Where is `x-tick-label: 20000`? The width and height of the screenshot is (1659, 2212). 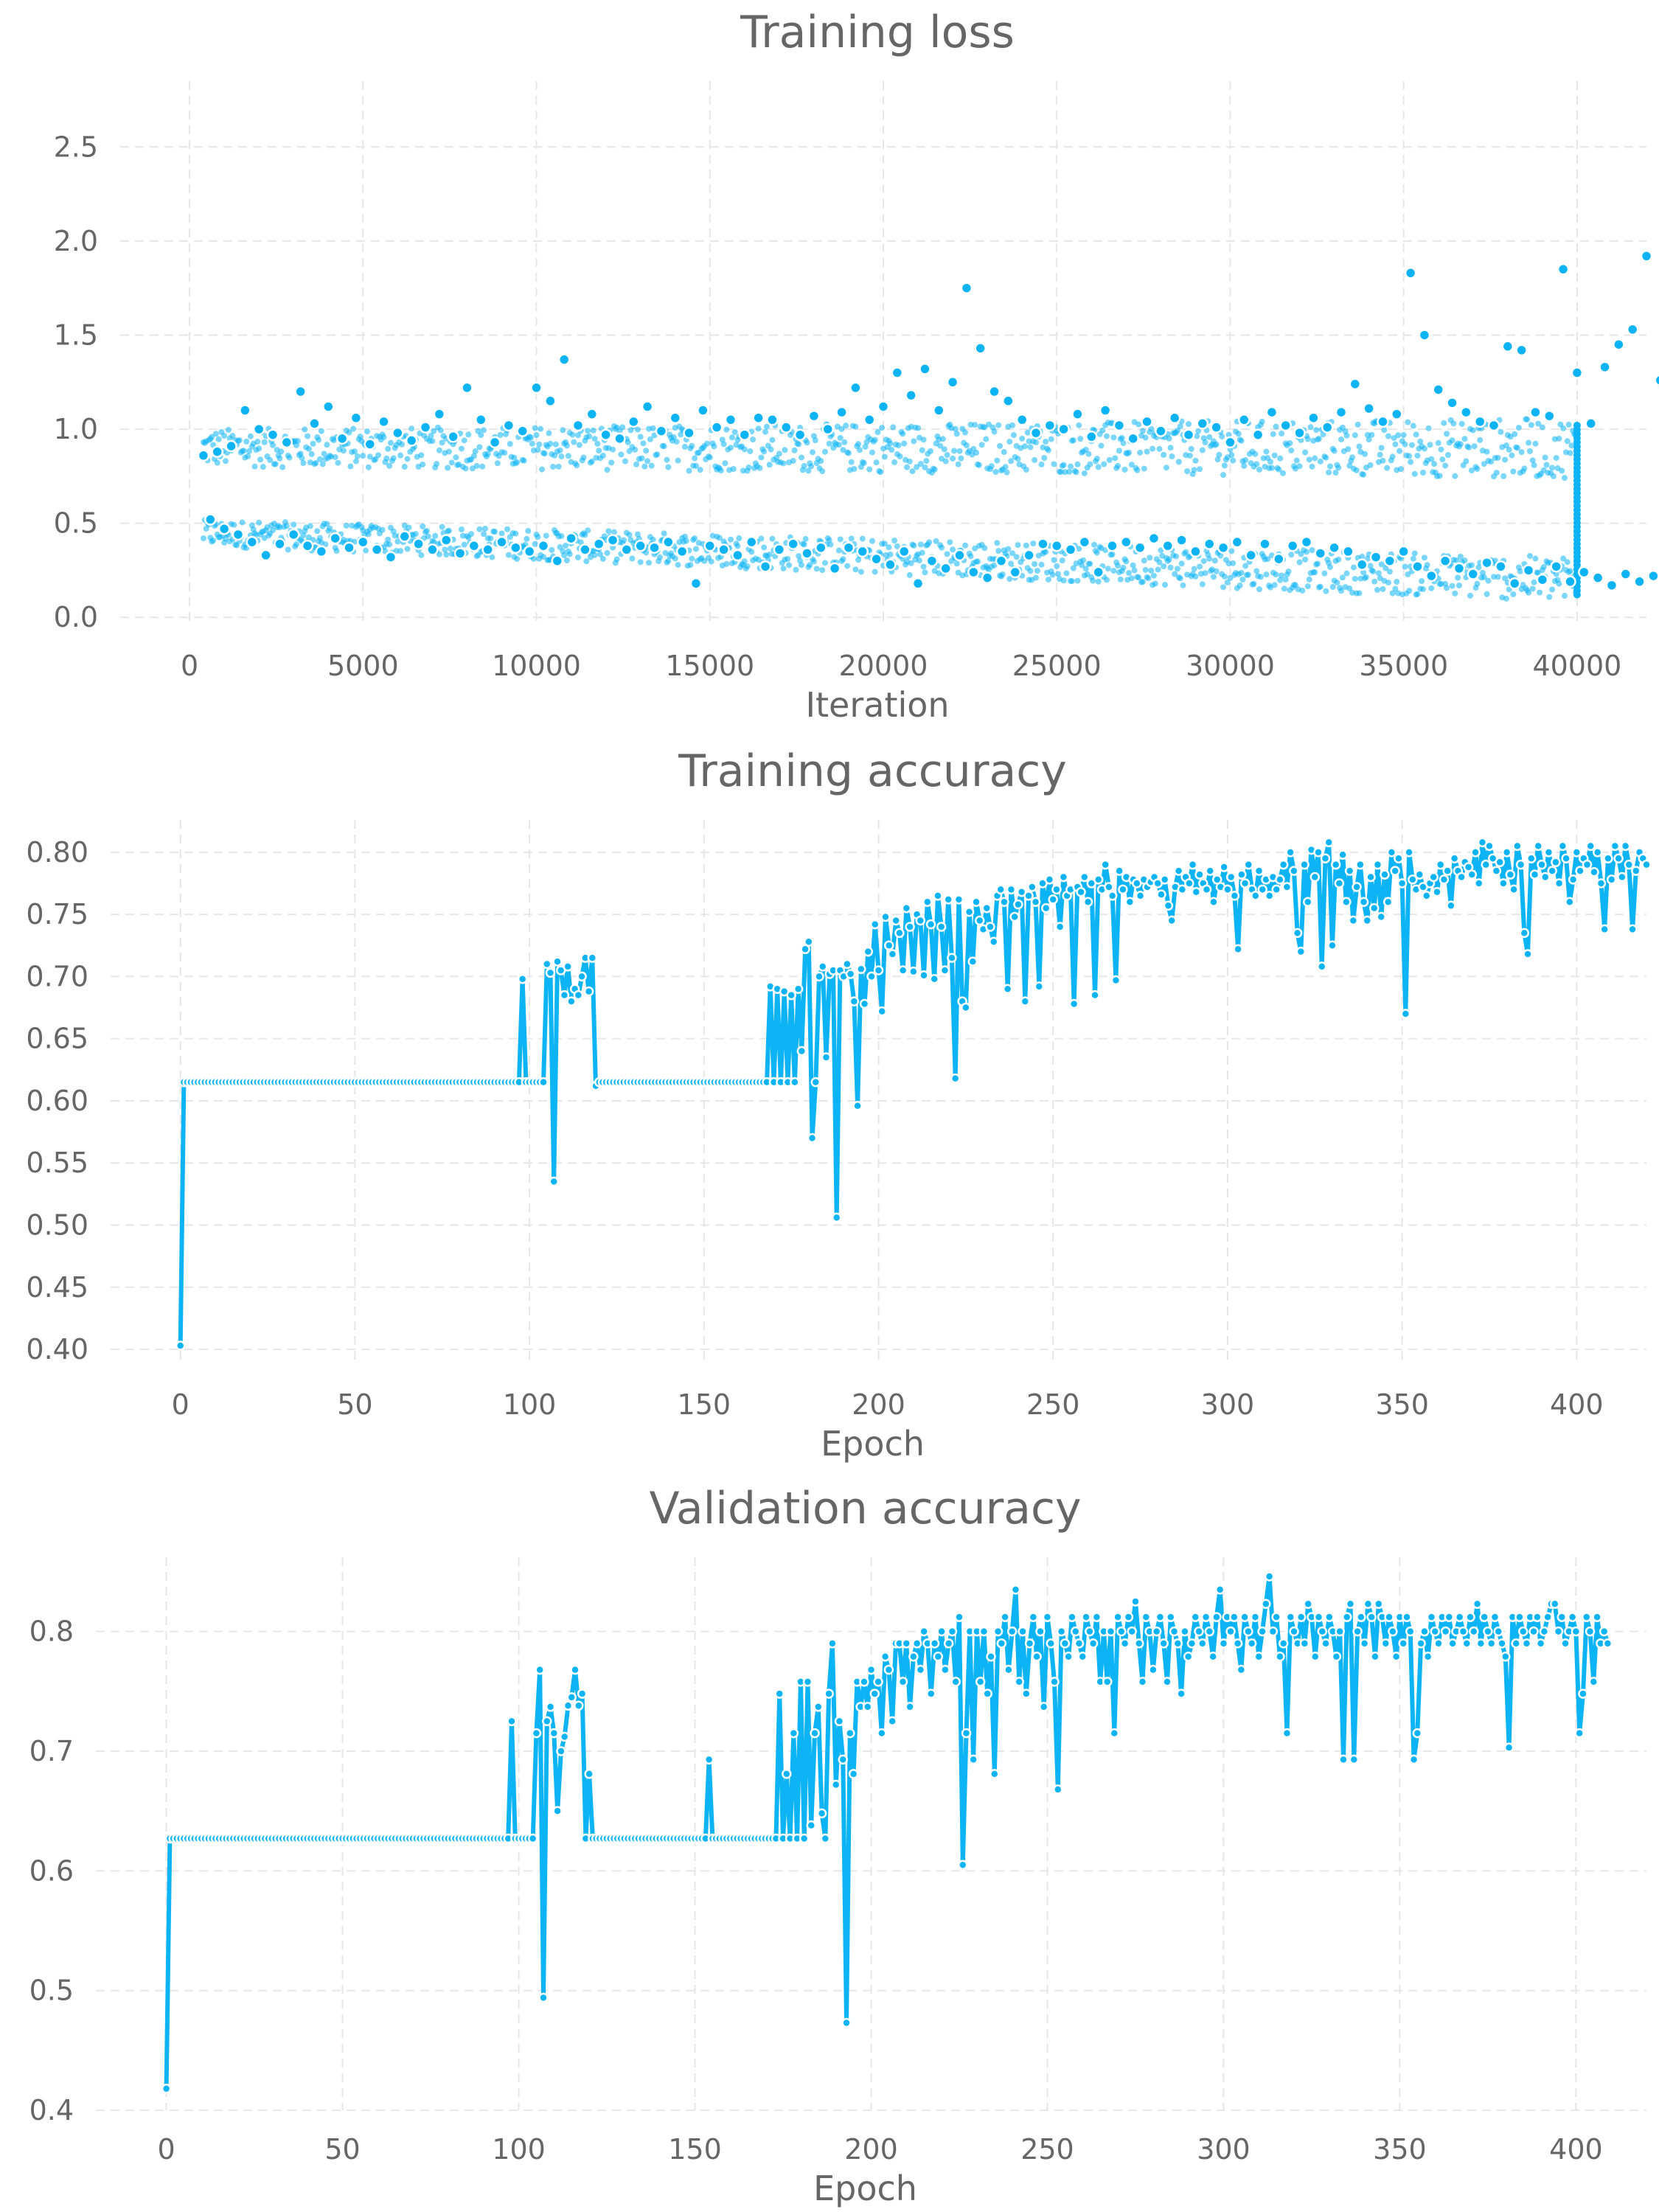 x-tick-label: 20000 is located at coordinates (883, 666).